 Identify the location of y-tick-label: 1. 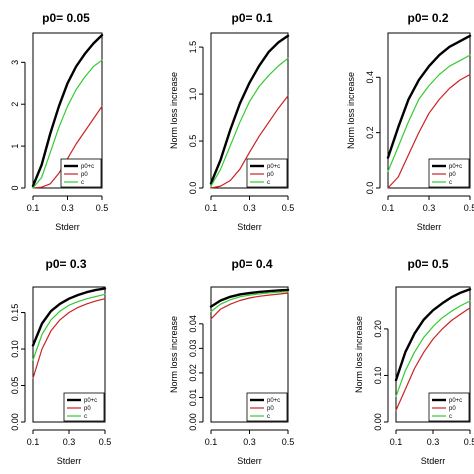
(15, 146).